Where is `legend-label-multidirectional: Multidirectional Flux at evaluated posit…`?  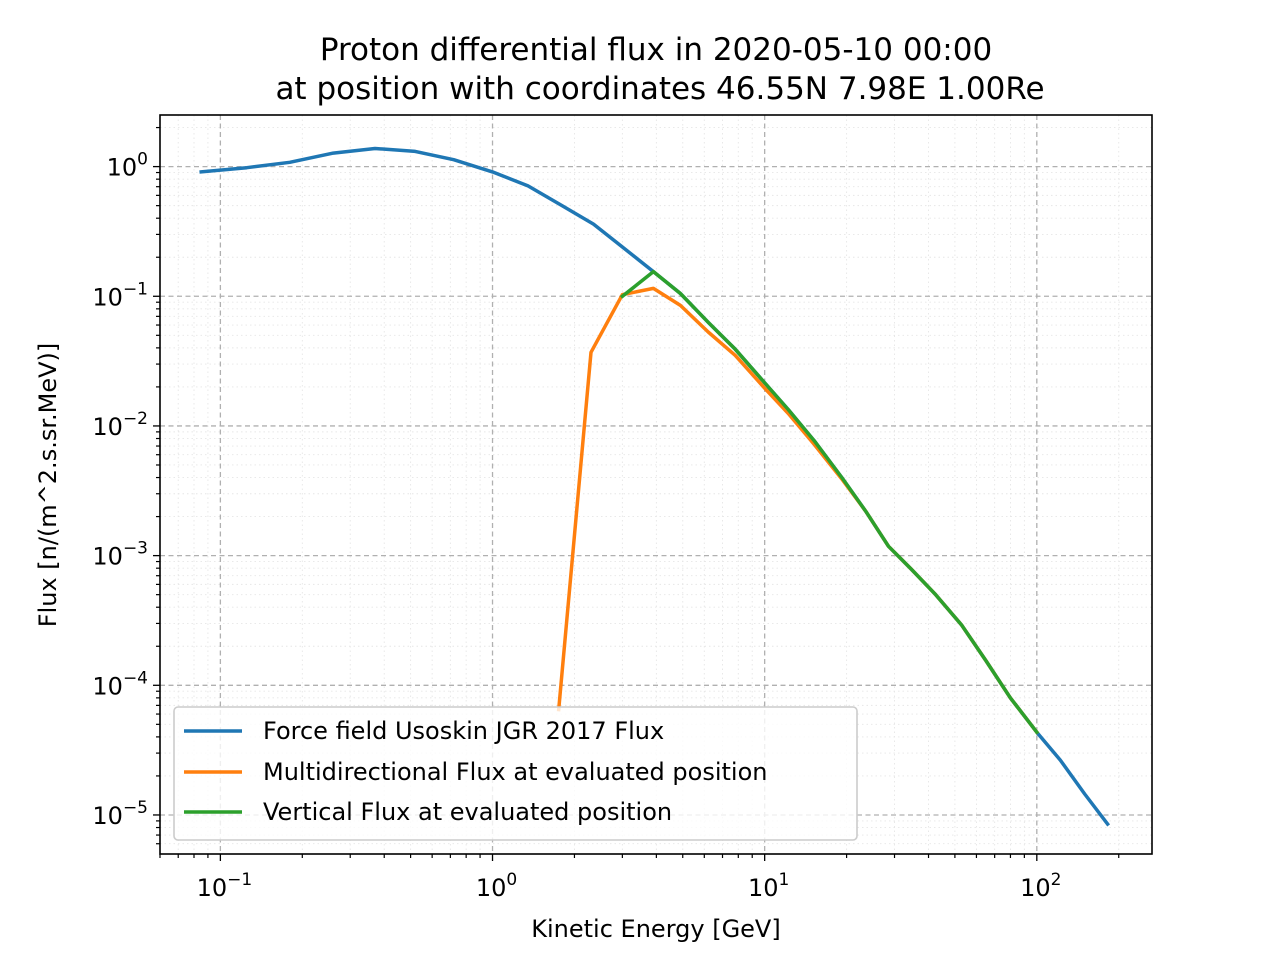 legend-label-multidirectional: Multidirectional Flux at evaluated posit… is located at coordinates (515, 772).